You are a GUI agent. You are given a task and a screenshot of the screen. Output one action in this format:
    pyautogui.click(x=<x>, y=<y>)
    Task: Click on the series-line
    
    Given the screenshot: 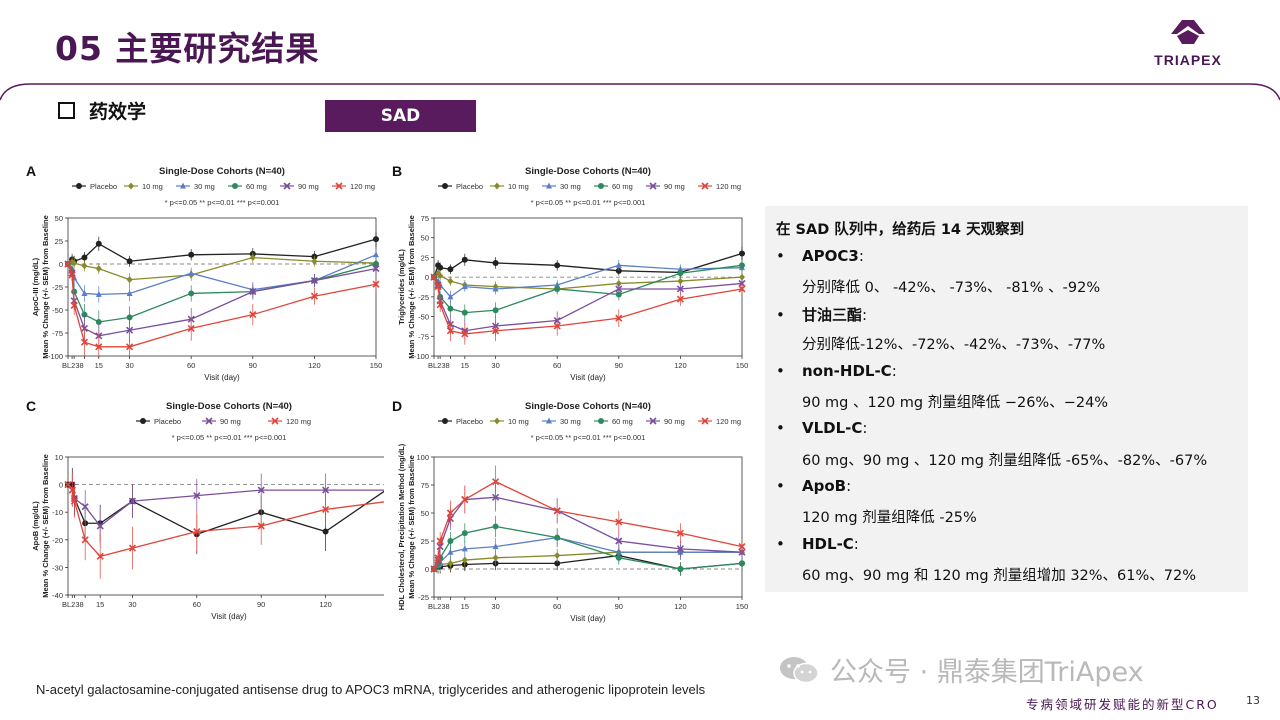 What is the action you would take?
    pyautogui.click(x=588, y=289)
    